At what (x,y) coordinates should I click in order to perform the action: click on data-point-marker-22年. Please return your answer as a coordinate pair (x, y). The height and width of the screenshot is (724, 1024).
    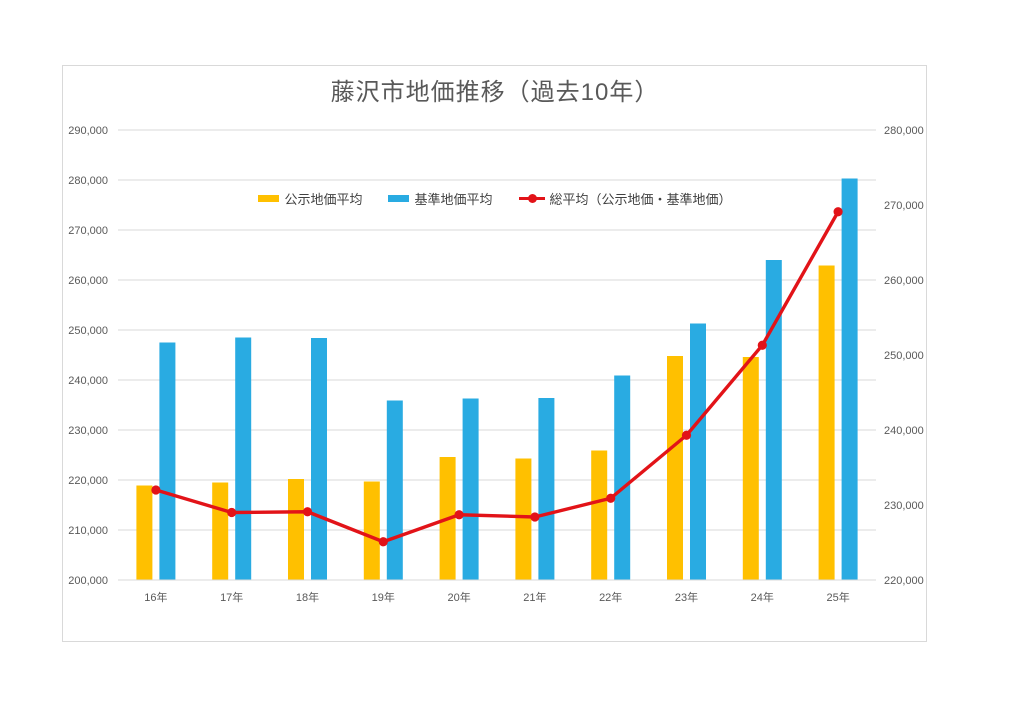
    Looking at the image, I should click on (611, 498).